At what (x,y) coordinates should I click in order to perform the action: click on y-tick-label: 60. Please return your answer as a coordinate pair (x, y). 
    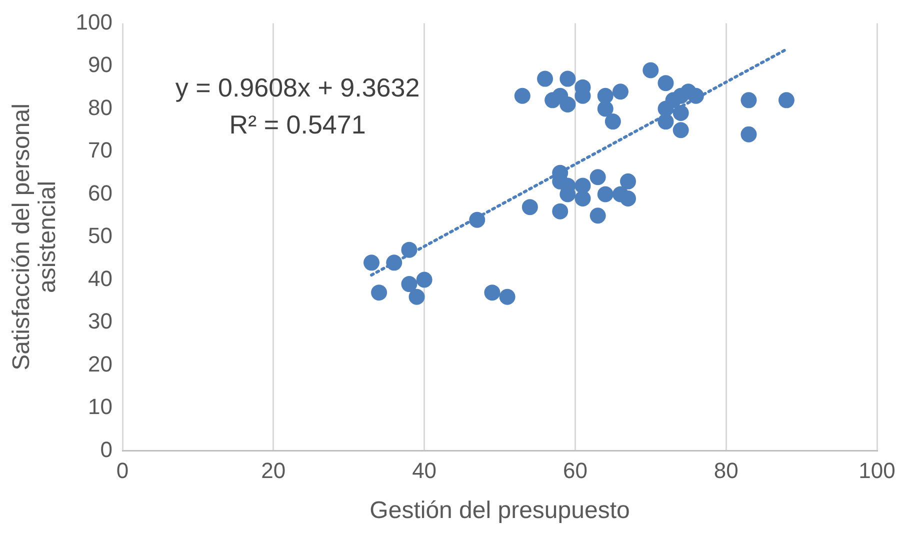
    Looking at the image, I should click on (100, 193).